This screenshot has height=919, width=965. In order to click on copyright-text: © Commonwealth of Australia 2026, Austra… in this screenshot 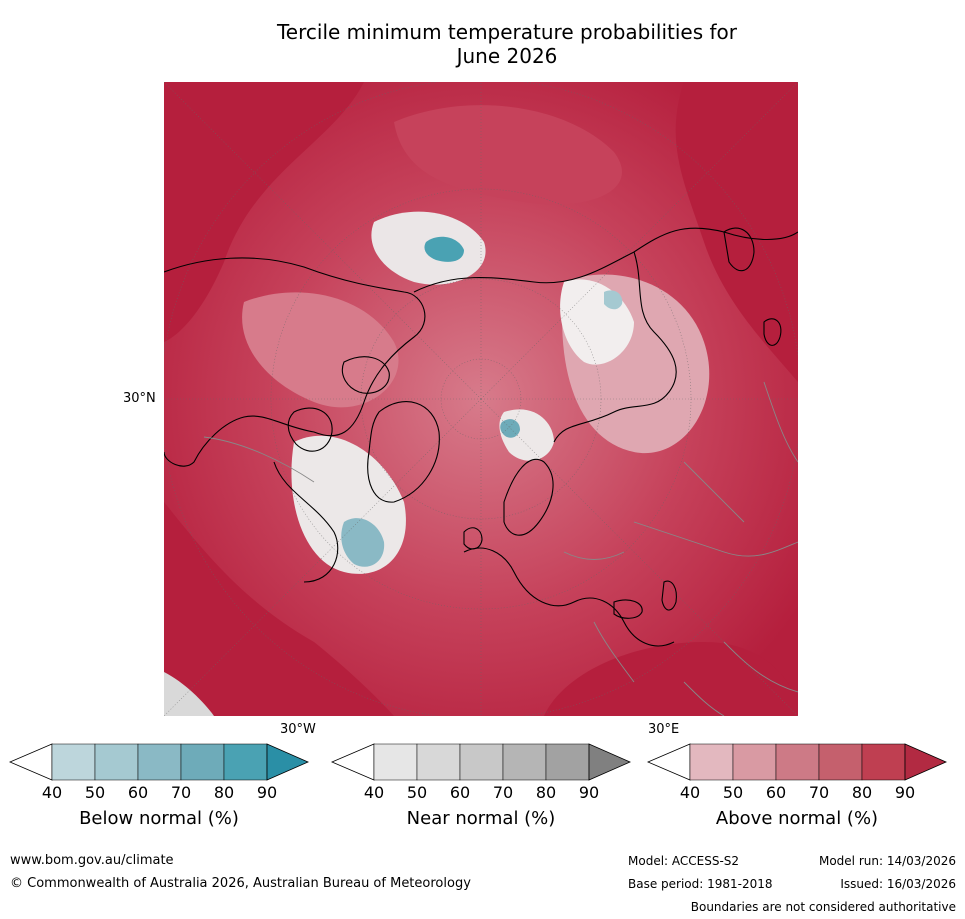, I will do `click(240, 883)`.